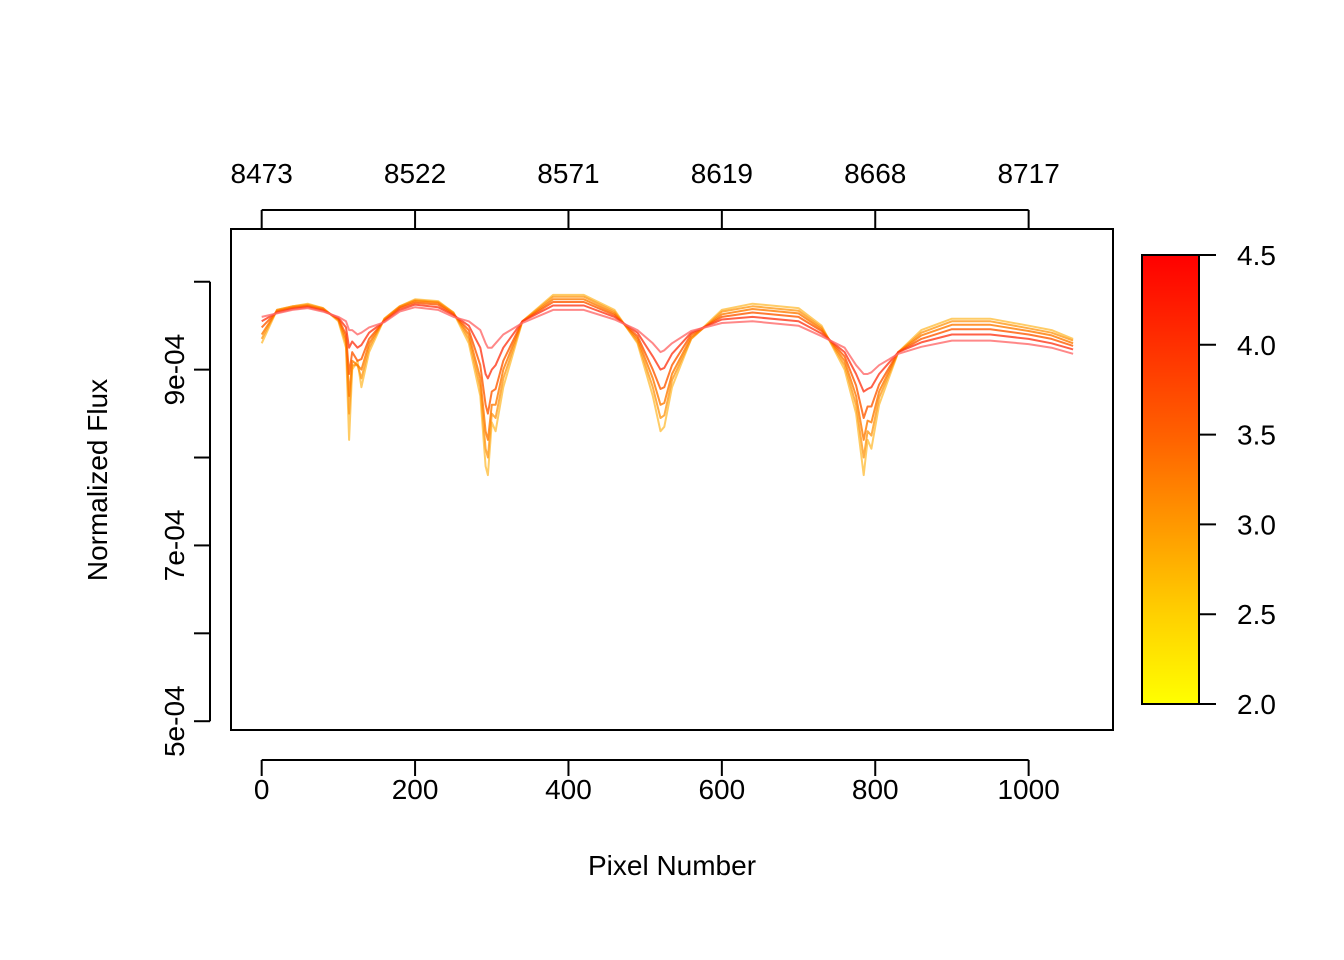  What do you see at coordinates (1170, 479) in the screenshot?
I see `colorbar` at bounding box center [1170, 479].